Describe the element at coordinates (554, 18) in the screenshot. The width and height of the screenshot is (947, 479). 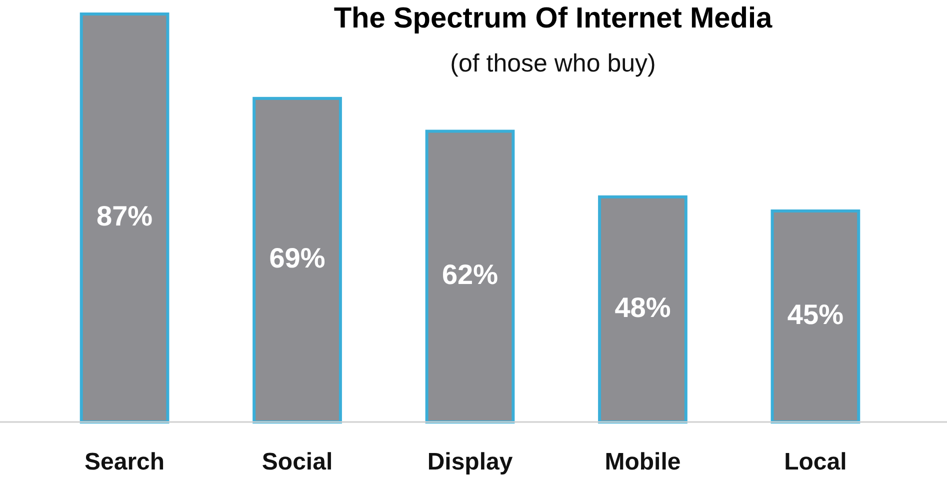
I see `chart-title: The Spectrum Of Internet Media` at that location.